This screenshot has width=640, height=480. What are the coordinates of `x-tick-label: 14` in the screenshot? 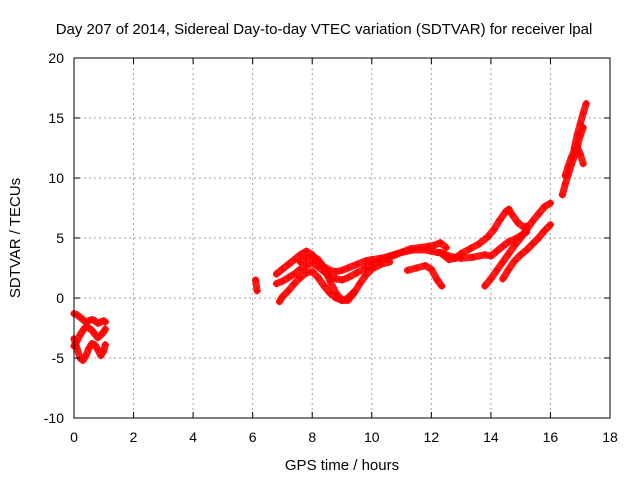 It's located at (491, 437).